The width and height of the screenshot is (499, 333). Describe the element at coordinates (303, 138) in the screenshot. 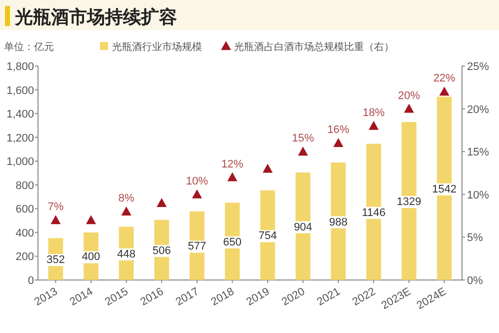

I see `data-label: 15%` at that location.